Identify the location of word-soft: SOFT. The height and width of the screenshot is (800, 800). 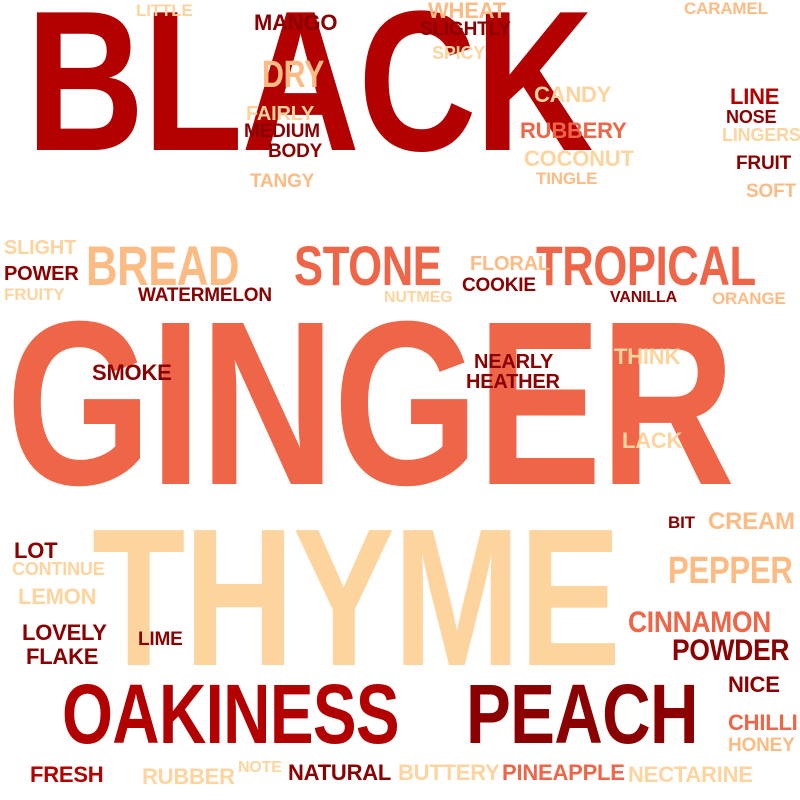
(771, 191).